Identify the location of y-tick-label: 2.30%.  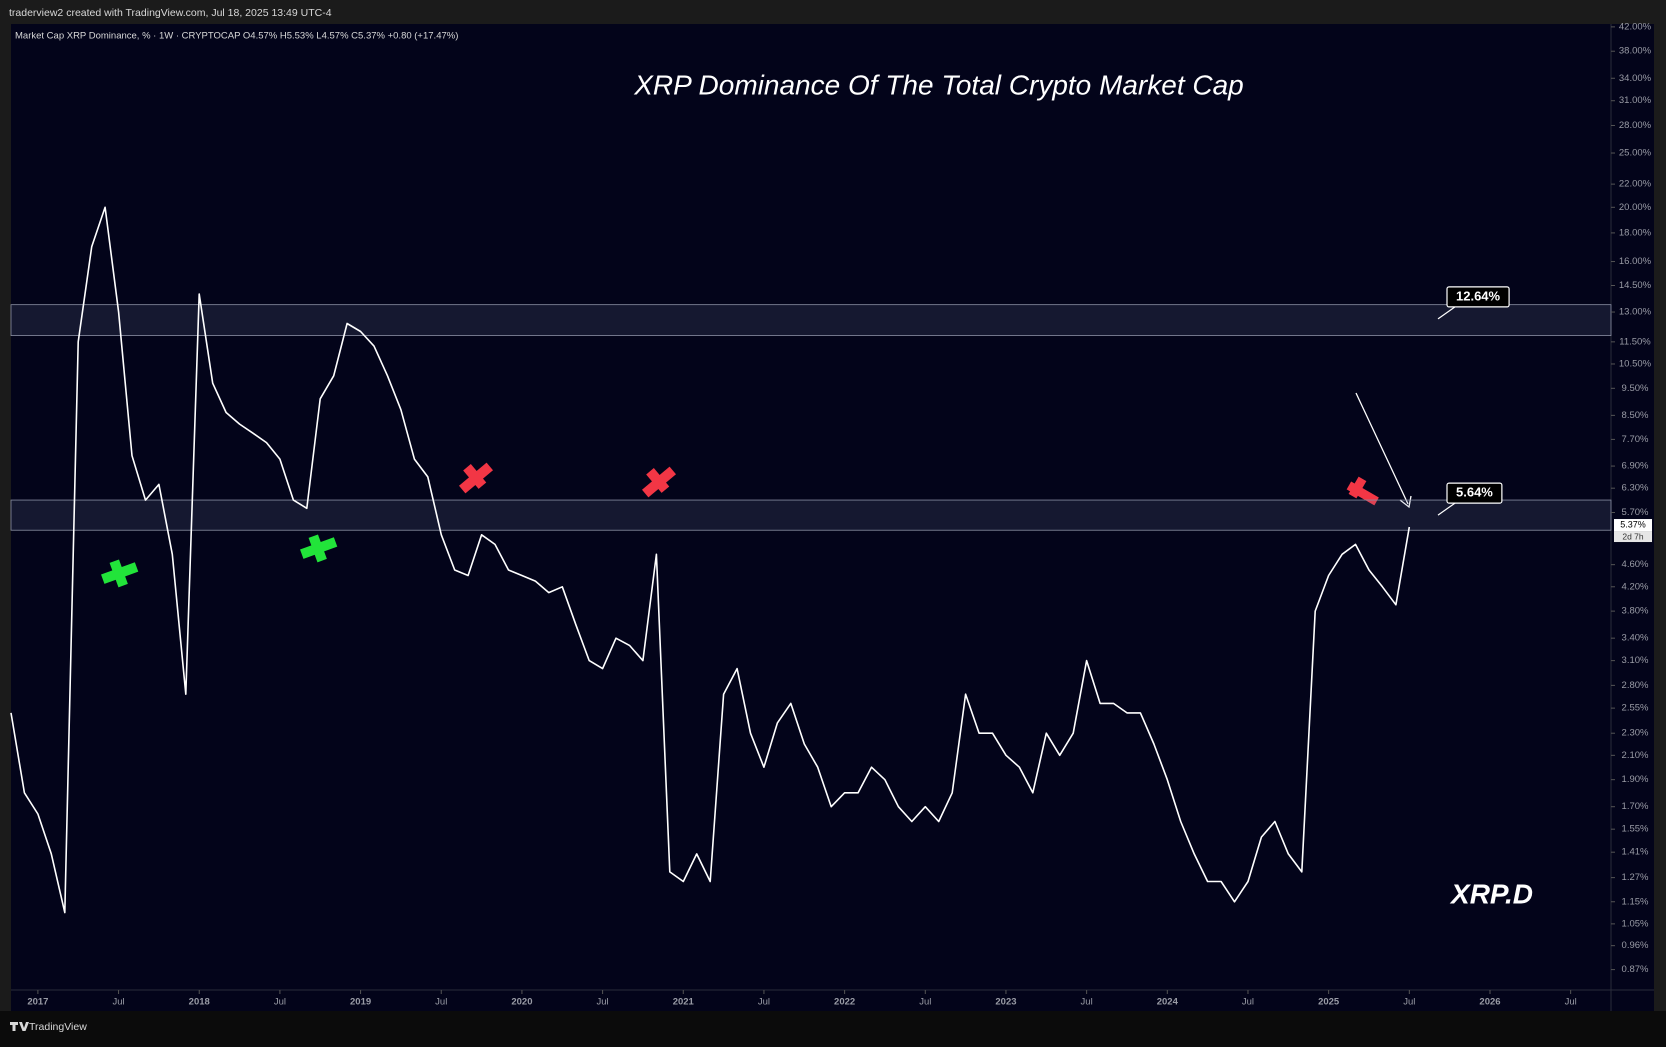
(1635, 733).